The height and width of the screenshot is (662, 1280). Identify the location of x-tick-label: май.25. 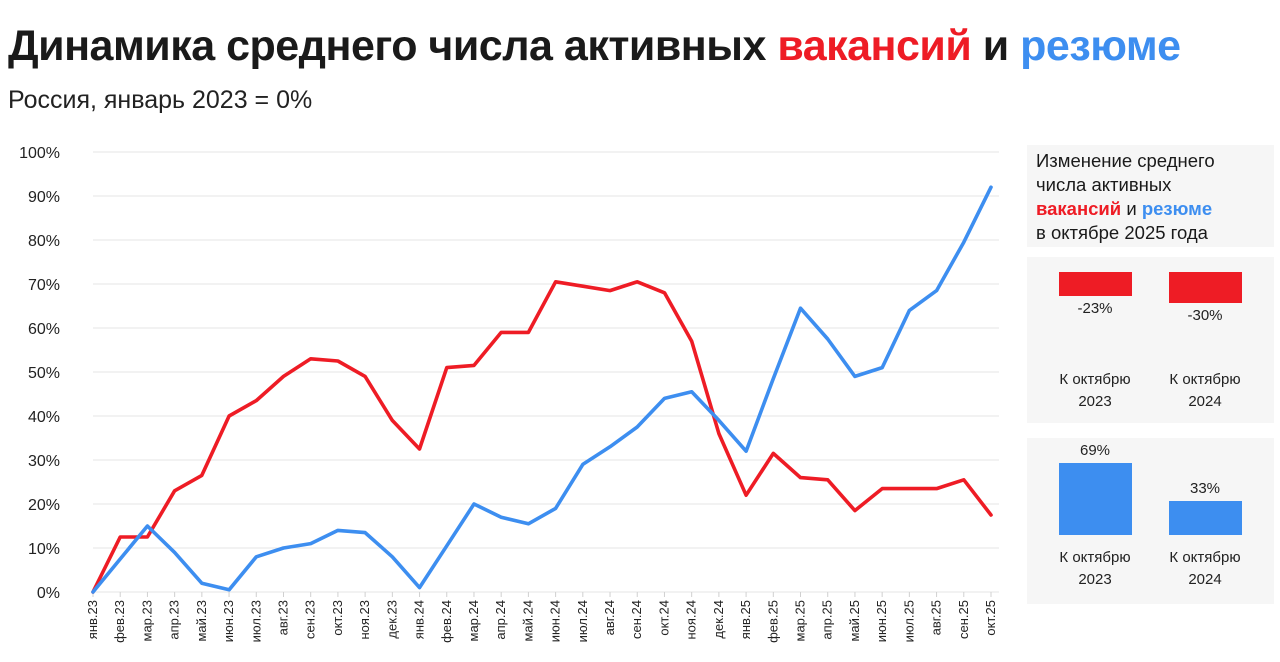
(854, 621).